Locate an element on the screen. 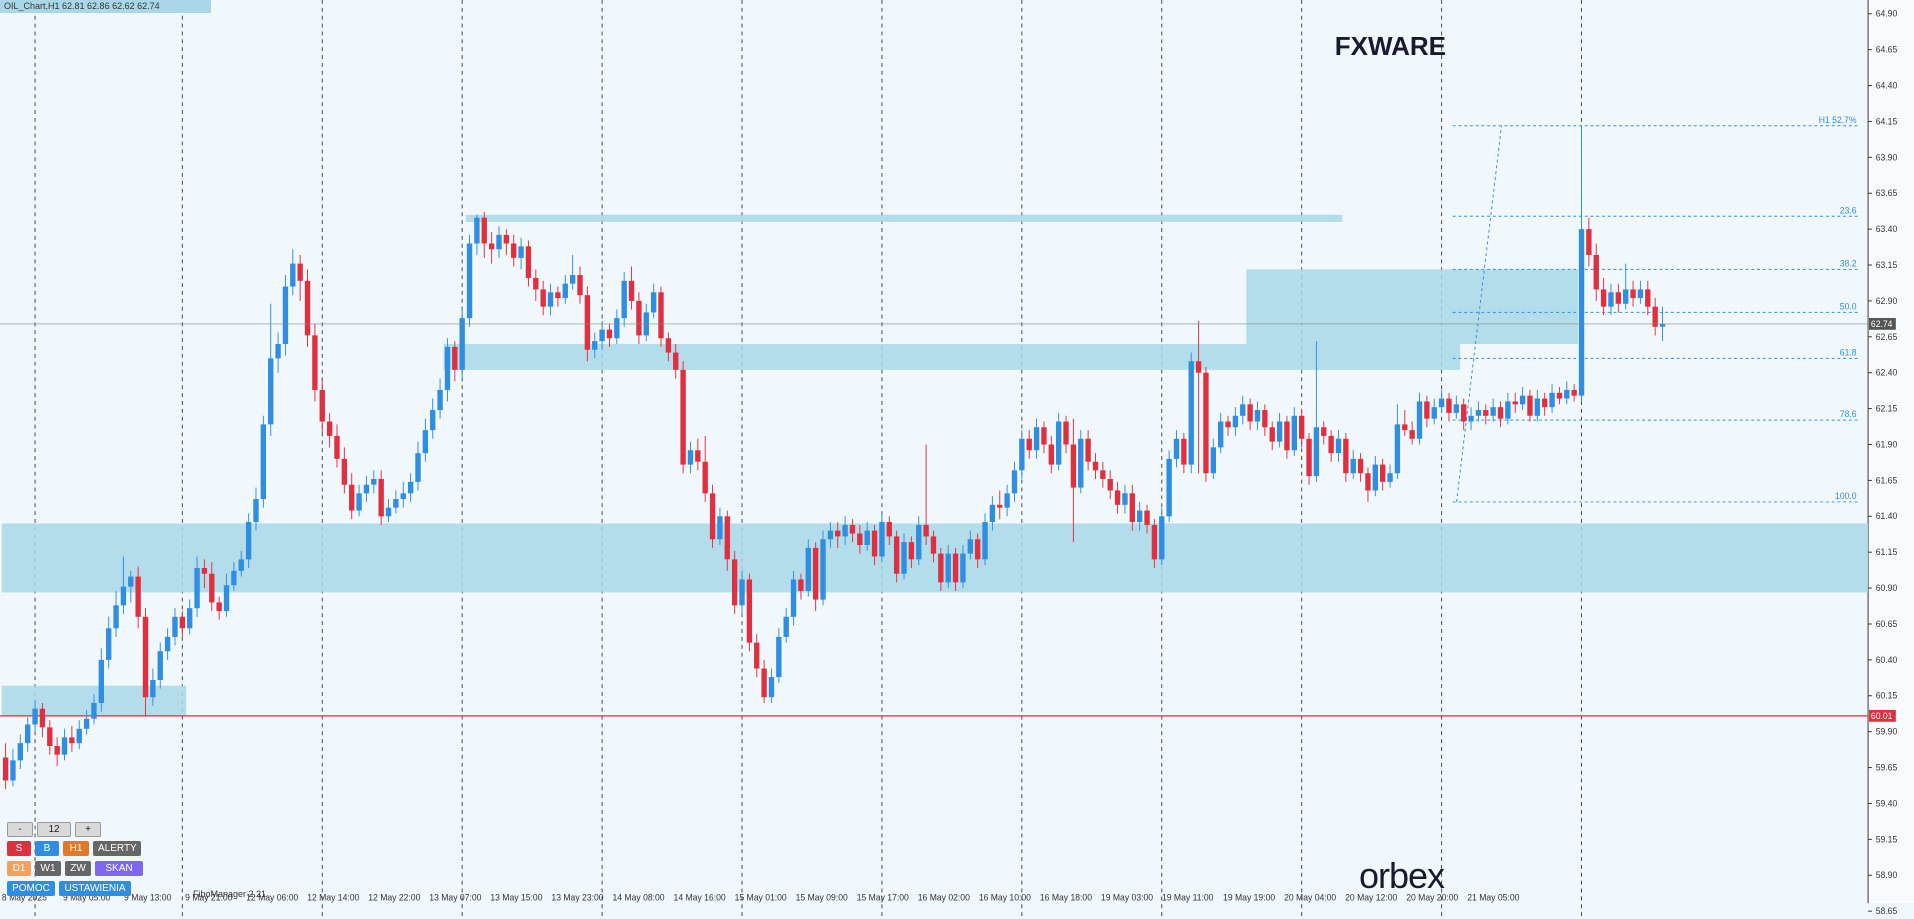 Image resolution: width=1914 pixels, height=919 pixels. increase-button: + is located at coordinates (88, 829).